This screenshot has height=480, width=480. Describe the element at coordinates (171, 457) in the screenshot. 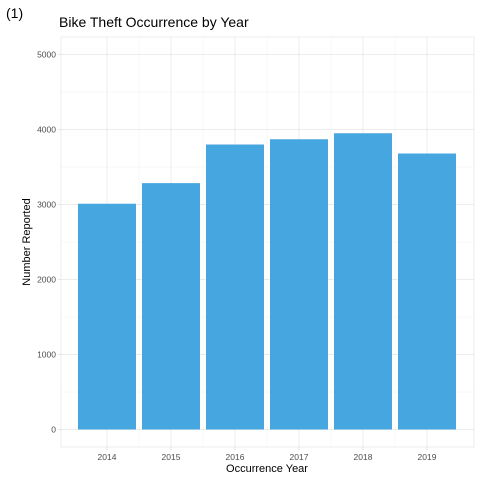

I see `x-tick-label: 2015` at that location.